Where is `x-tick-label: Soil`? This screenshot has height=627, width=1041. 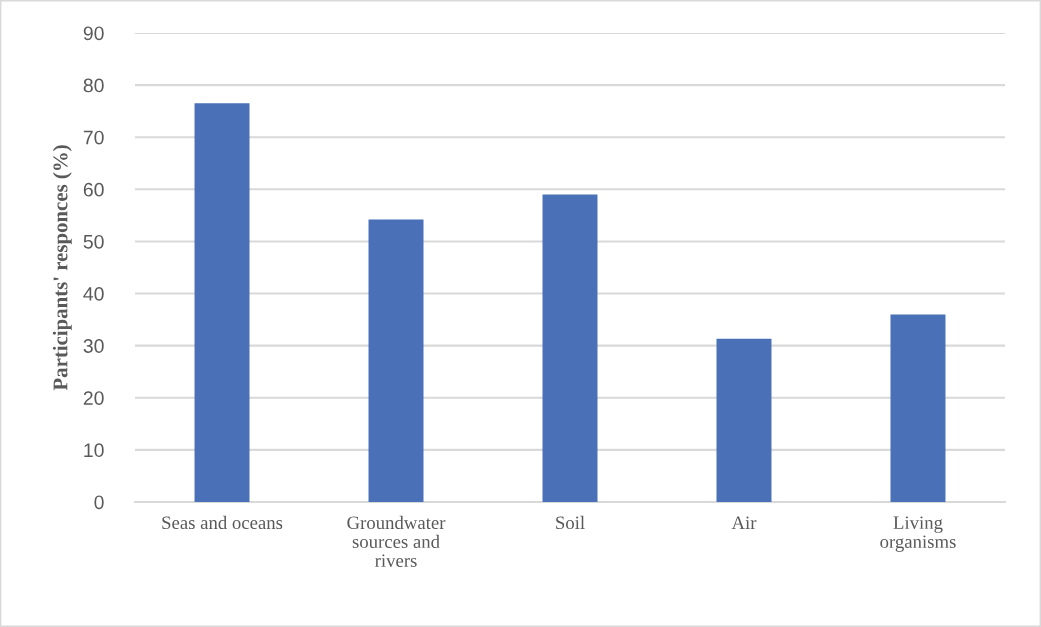 x-tick-label: Soil is located at coordinates (570, 522).